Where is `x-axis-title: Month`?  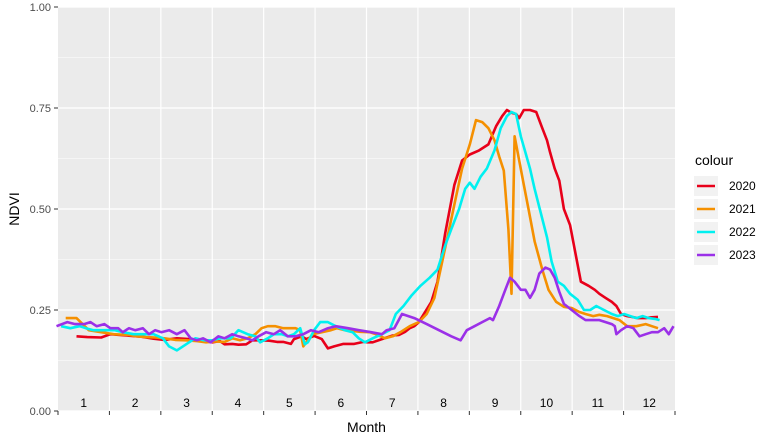
x-axis-title: Month is located at coordinates (366, 427).